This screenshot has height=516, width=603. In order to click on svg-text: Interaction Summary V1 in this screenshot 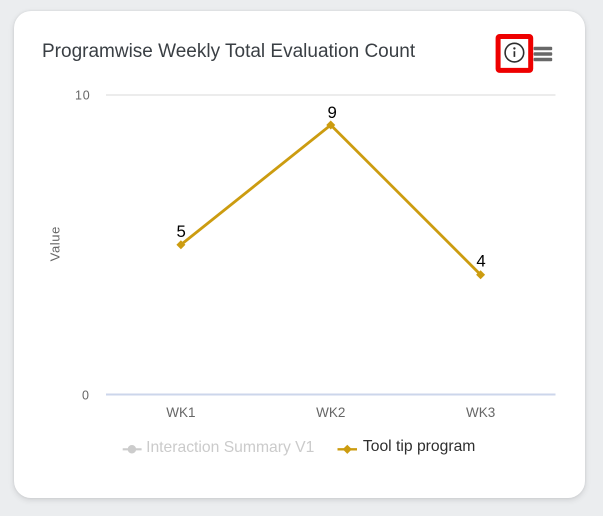, I will do `click(230, 447)`.